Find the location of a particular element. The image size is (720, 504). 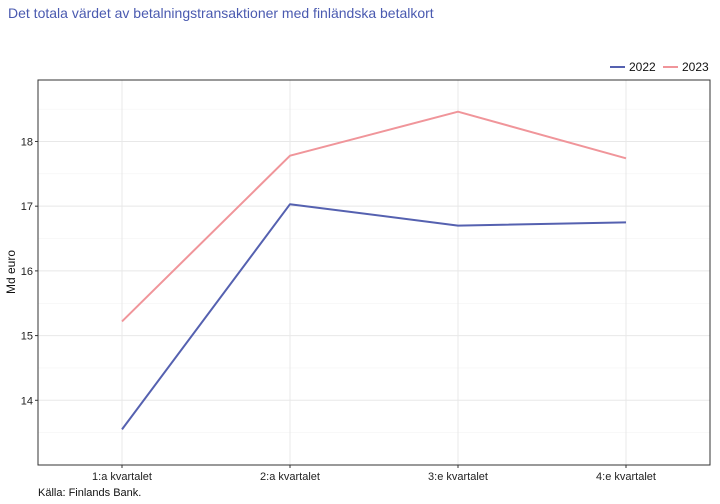

legend: 2022 2023 is located at coordinates (659, 67).